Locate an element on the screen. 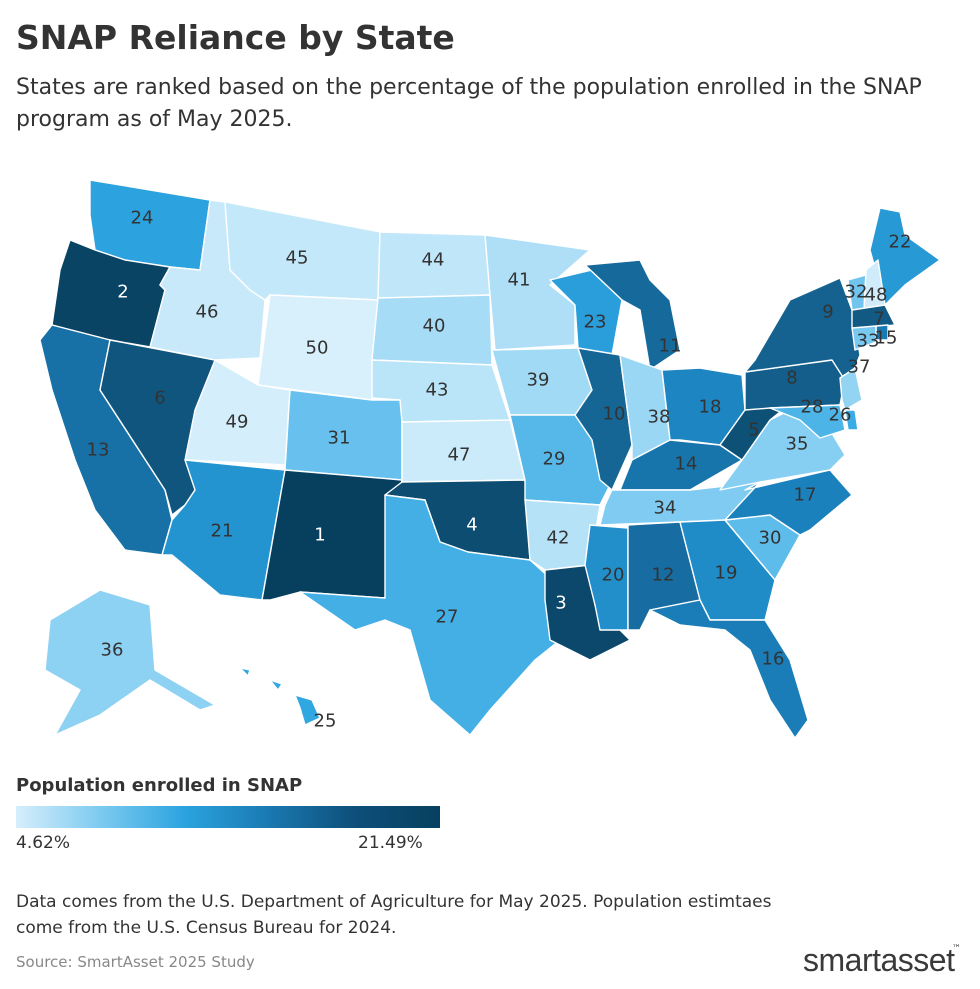 This screenshot has width=980, height=989. rank-label-nv: 6 is located at coordinates (159, 398).